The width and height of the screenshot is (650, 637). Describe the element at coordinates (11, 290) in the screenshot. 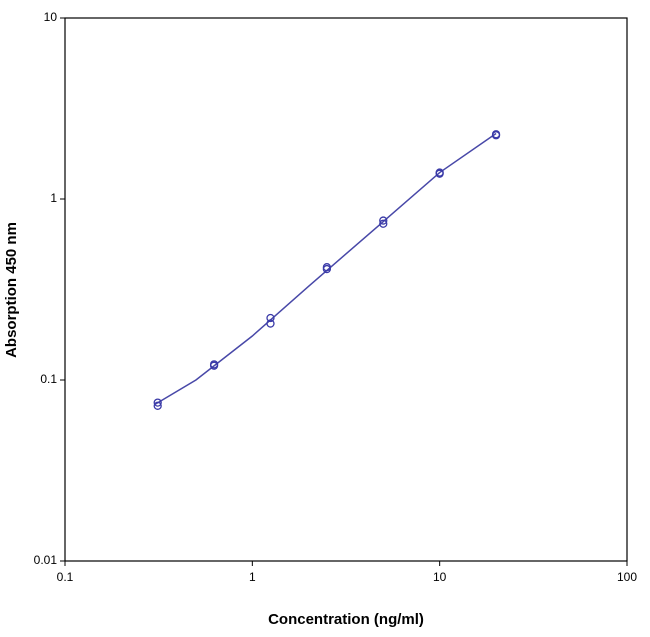

I see `y-axis-title: Absorption 450 nm` at that location.